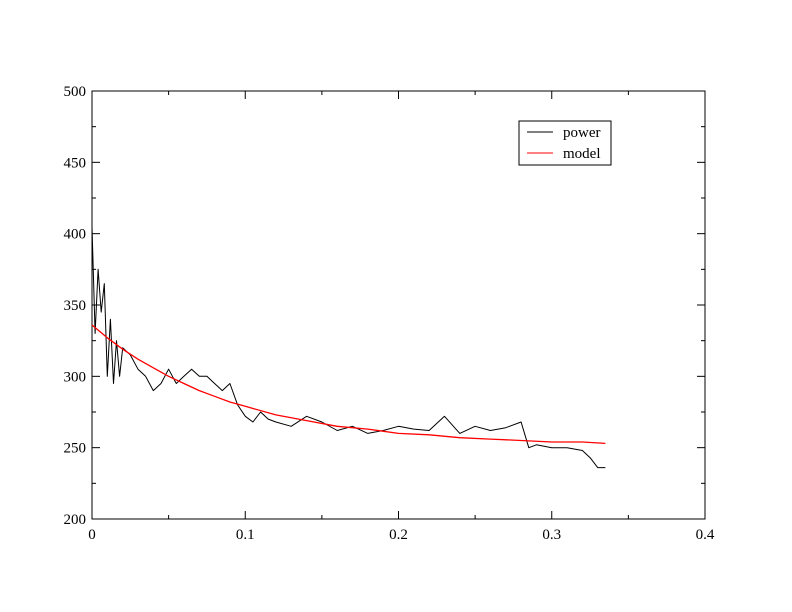 The width and height of the screenshot is (792, 612). What do you see at coordinates (75, 92) in the screenshot?
I see `y-tick-label: 500` at bounding box center [75, 92].